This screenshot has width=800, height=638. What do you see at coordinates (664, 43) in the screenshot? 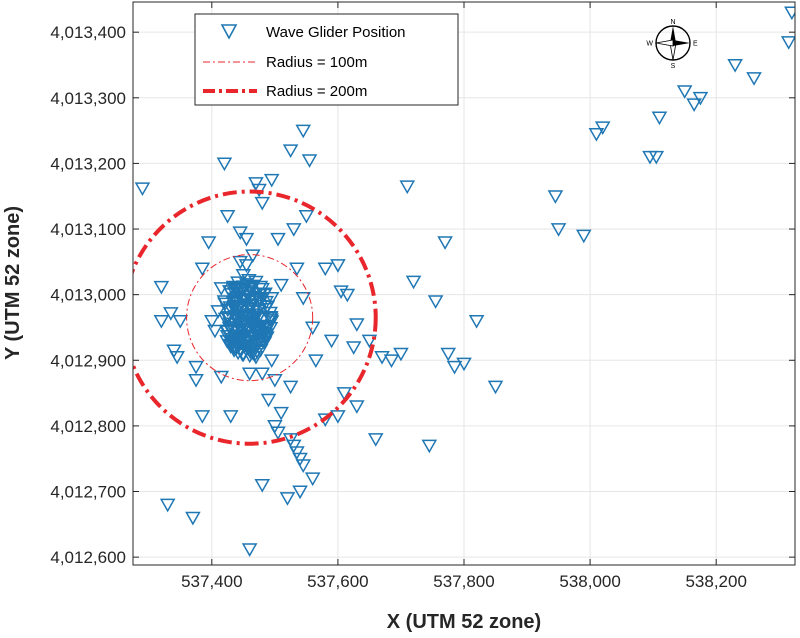
I see `compass-needle-west` at bounding box center [664, 43].